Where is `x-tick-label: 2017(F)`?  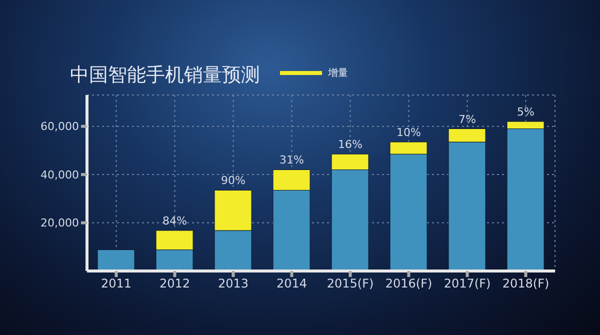
x-tick-label: 2017(F) is located at coordinates (467, 283).